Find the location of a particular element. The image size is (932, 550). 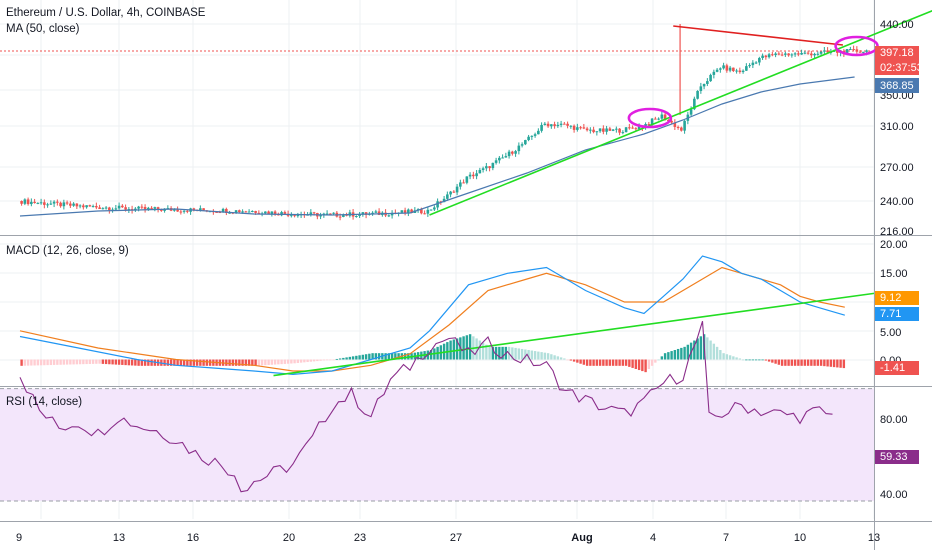

ma-value-badge: 368.85 is located at coordinates (897, 86).